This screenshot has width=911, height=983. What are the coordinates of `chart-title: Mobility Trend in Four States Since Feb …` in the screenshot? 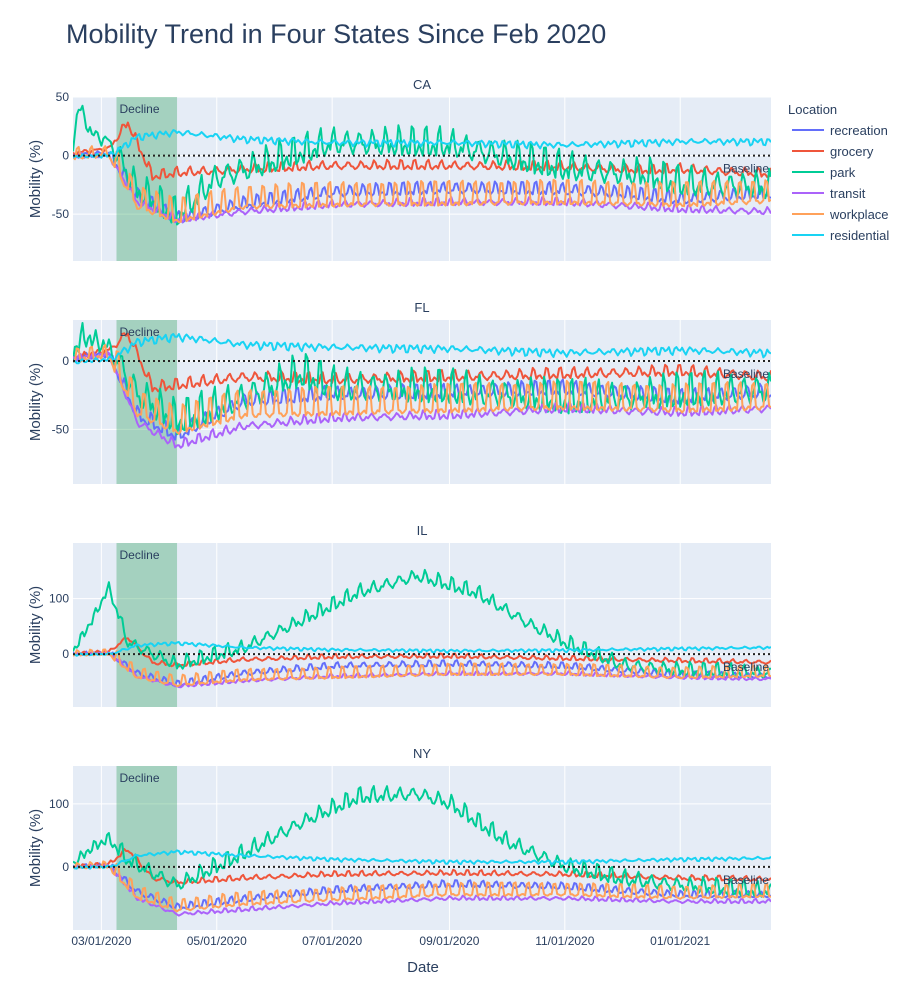 It's located at (336, 34).